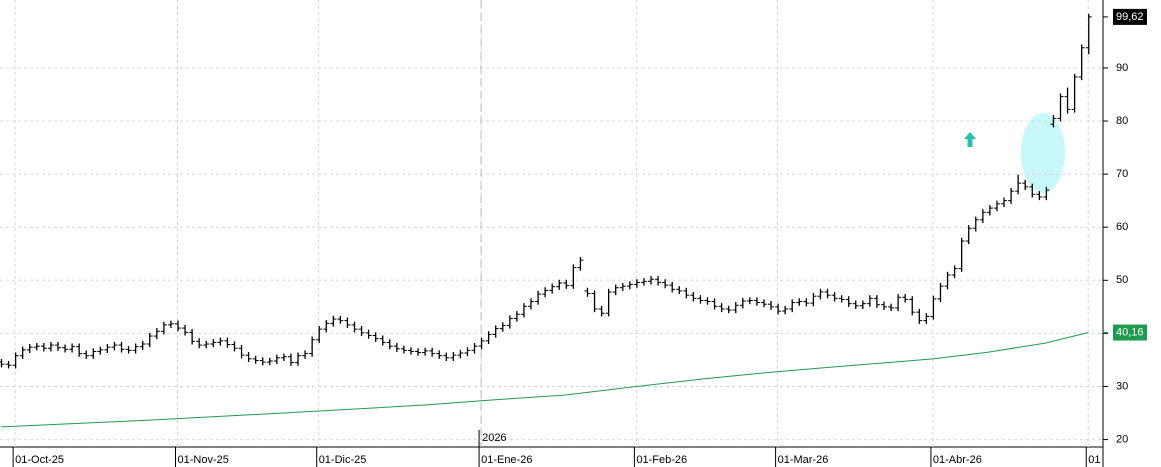 The width and height of the screenshot is (1161, 467). Describe the element at coordinates (343, 460) in the screenshot. I see `x-tick-label: 01-Dic-25` at that location.